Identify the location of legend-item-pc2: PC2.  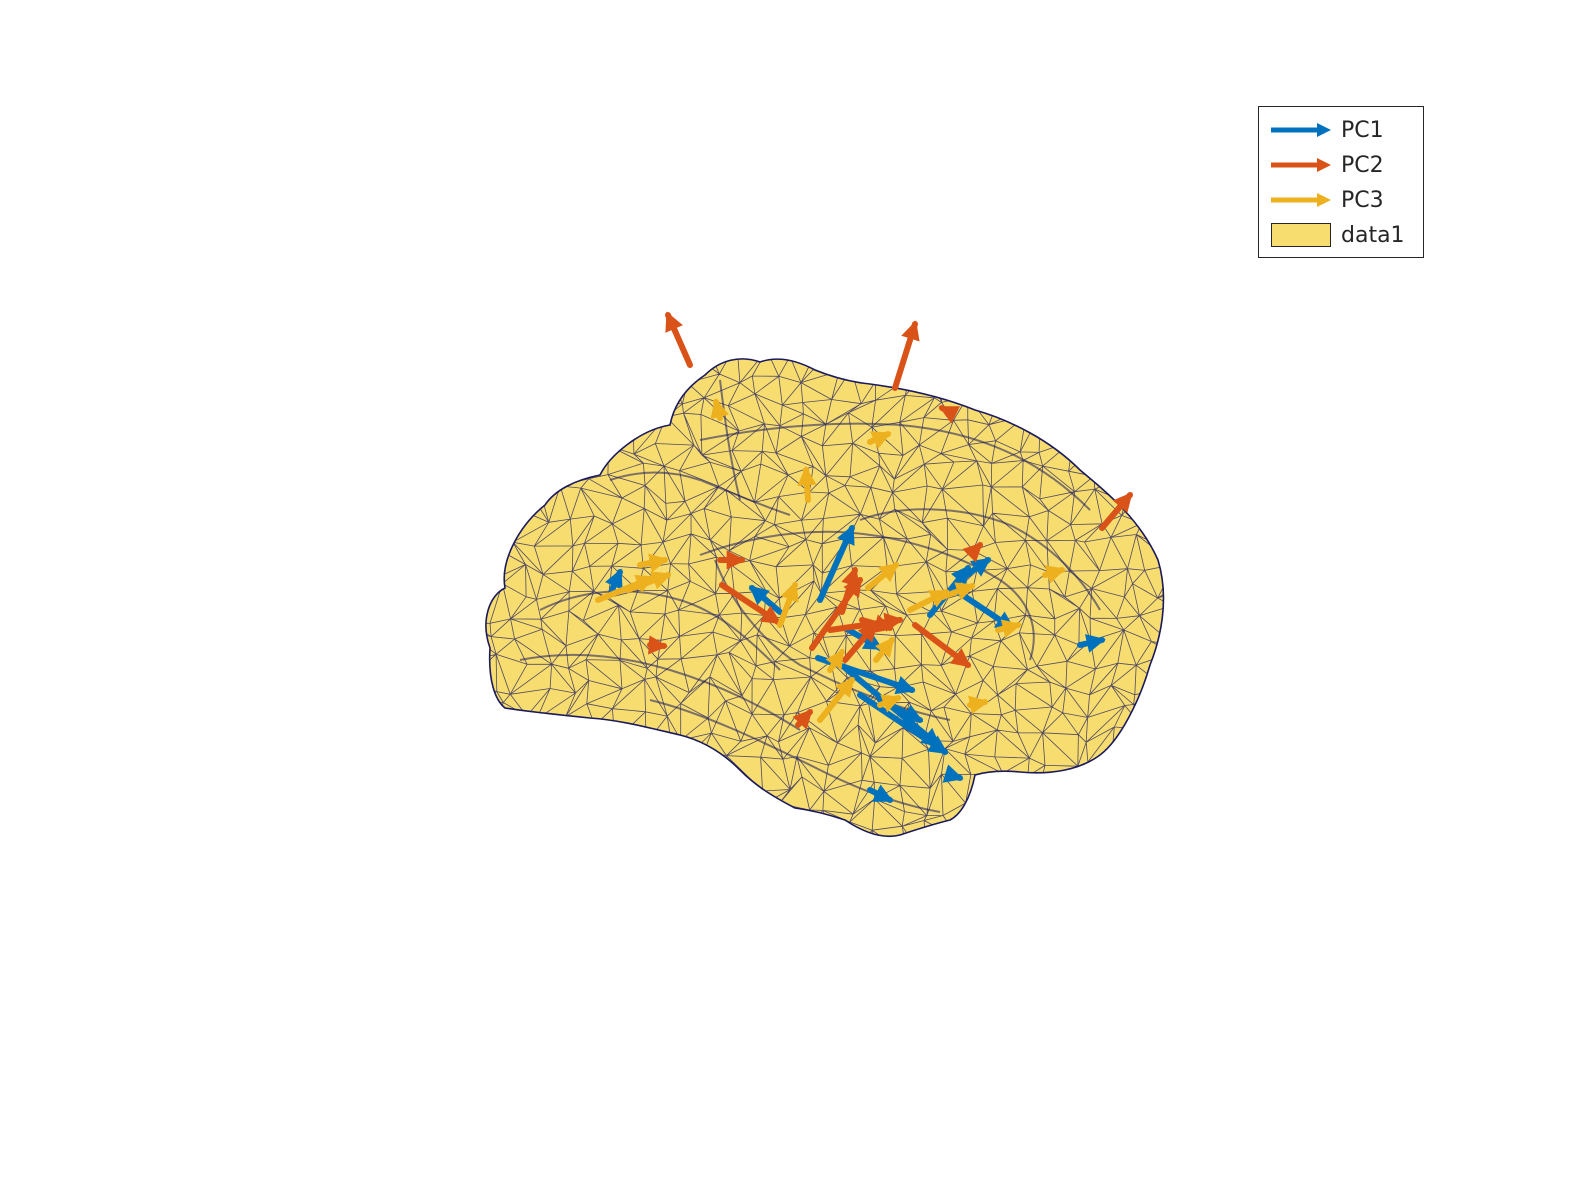
(1326, 165).